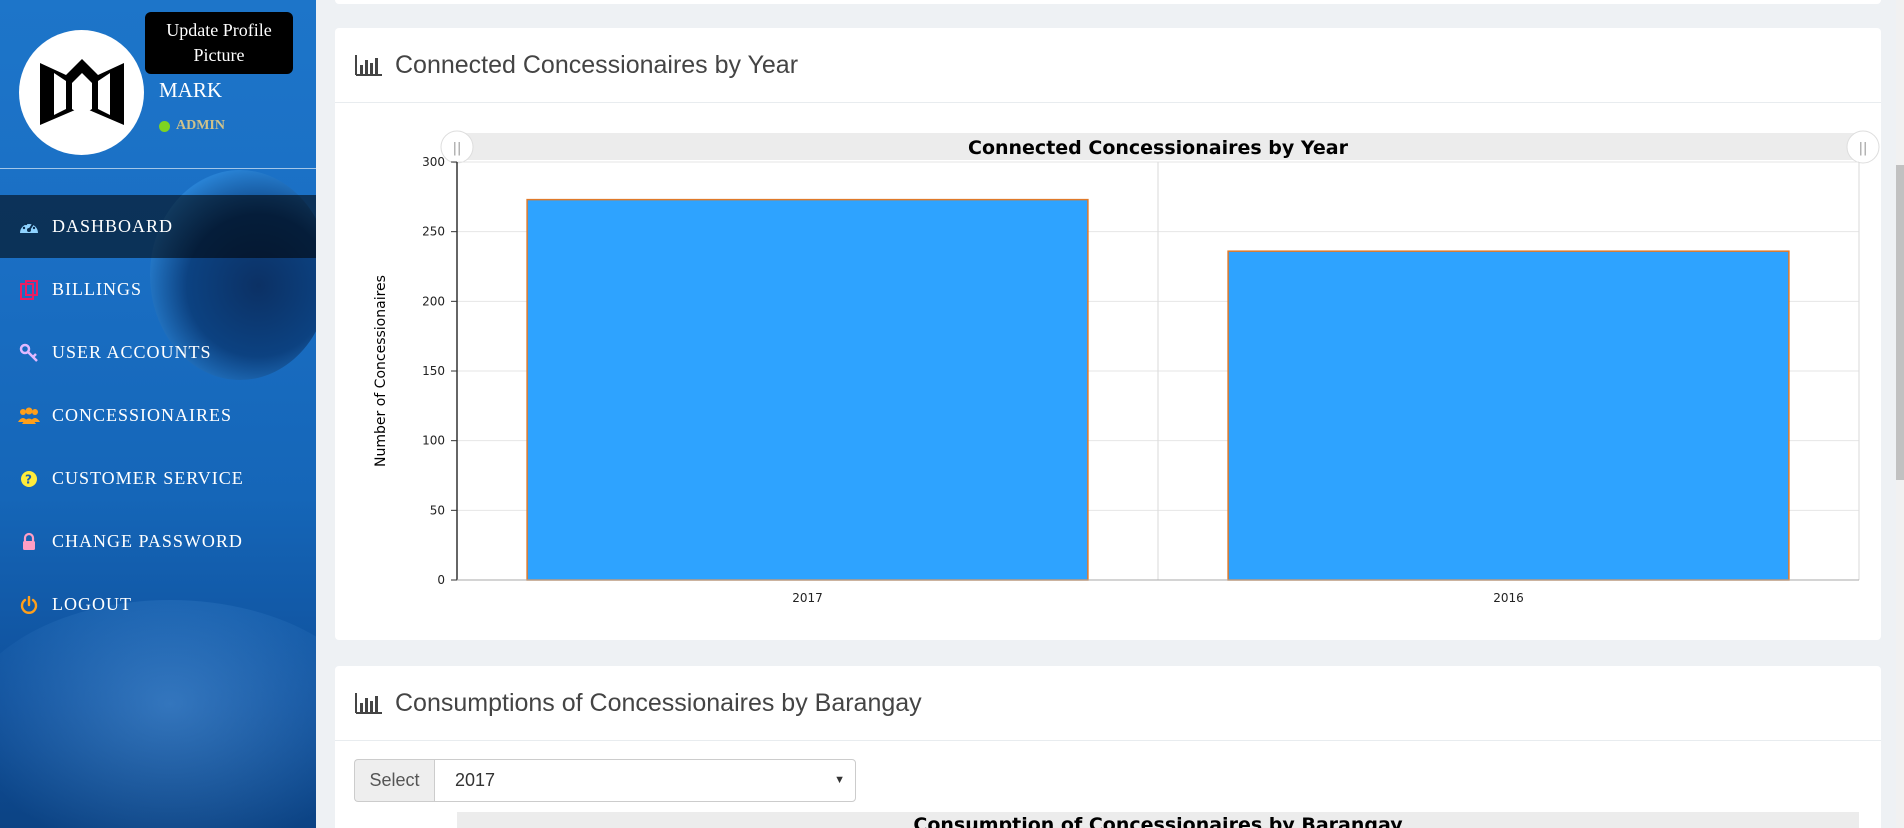 The width and height of the screenshot is (1904, 828). I want to click on year-select-value: 2017, so click(475, 780).